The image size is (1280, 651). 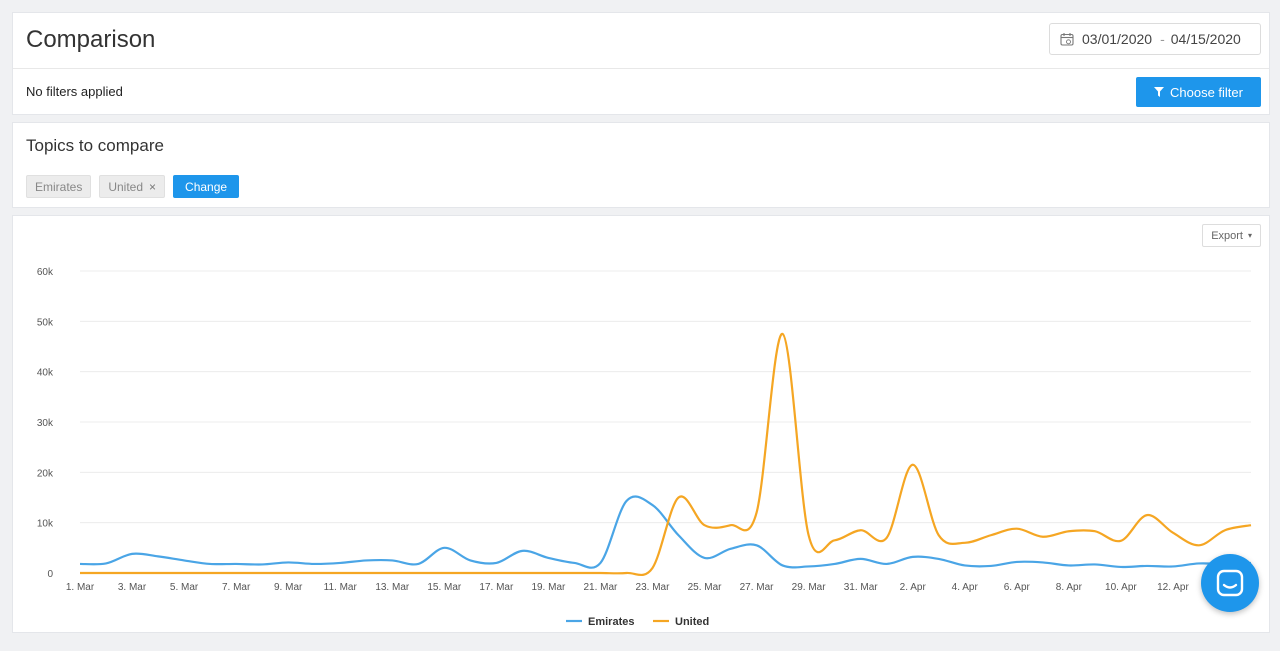 What do you see at coordinates (861, 587) in the screenshot?
I see `x-tick-label: 31. Mar` at bounding box center [861, 587].